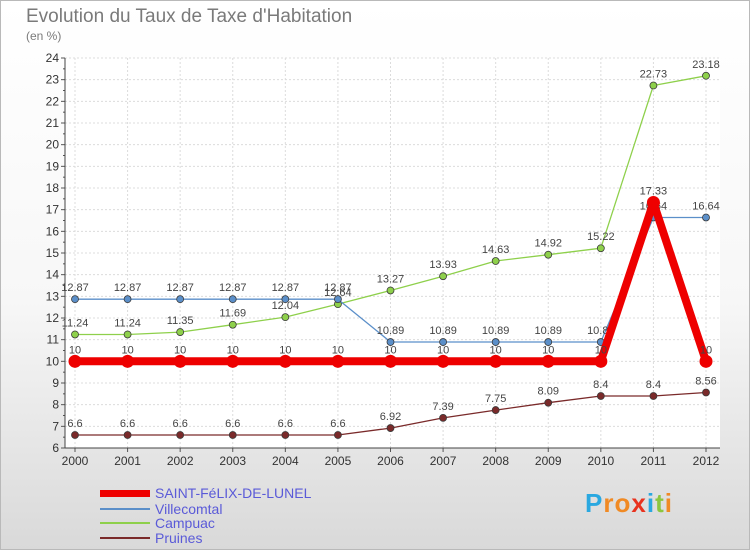 The image size is (750, 550). I want to click on y-tick-label: 11, so click(53, 340).